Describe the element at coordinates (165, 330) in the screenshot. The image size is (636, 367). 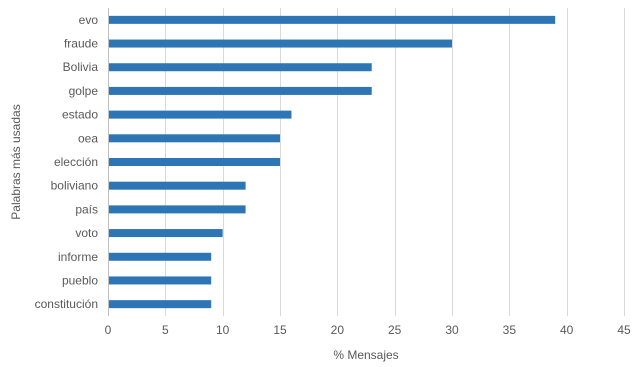
I see `x-tick-label: 5` at that location.